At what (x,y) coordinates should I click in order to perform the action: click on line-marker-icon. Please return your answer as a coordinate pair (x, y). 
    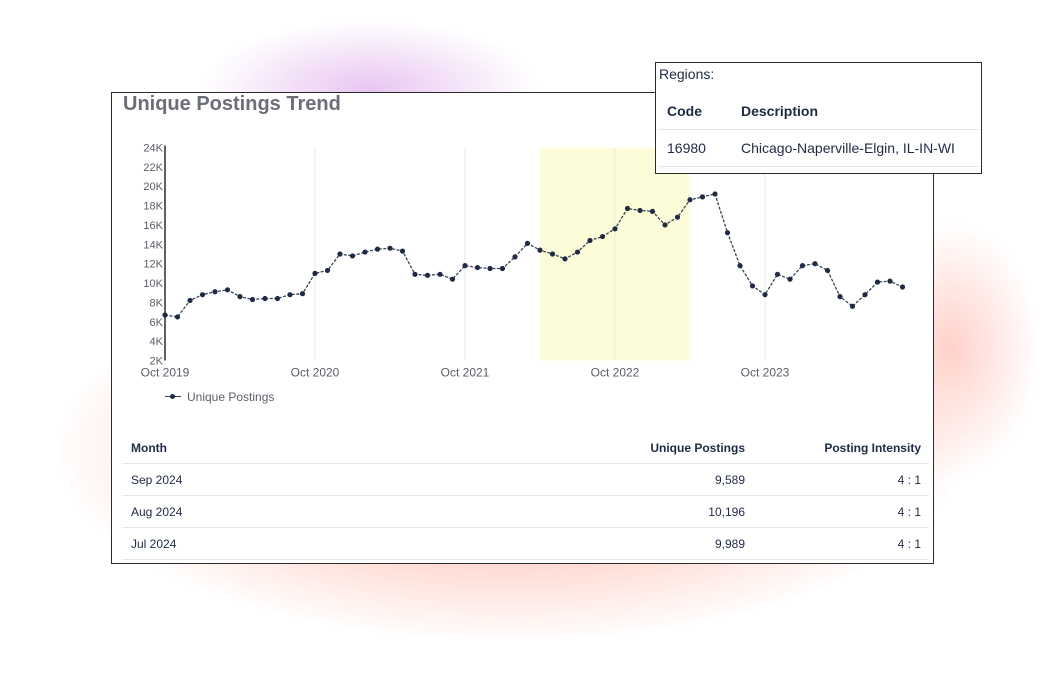
    Looking at the image, I should click on (173, 397).